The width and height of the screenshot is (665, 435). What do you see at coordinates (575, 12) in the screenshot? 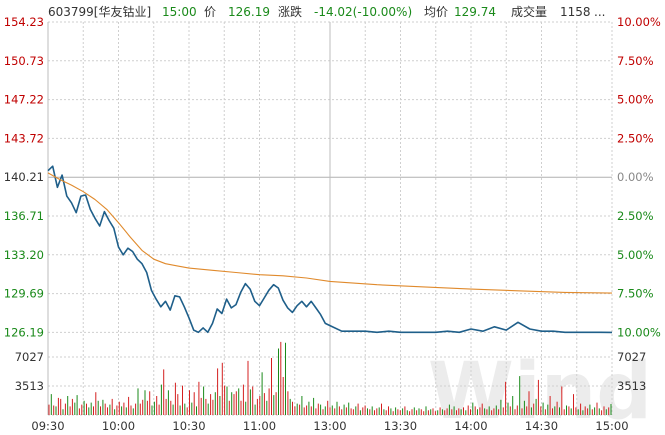
I see `volume-value: 1158` at bounding box center [575, 12].